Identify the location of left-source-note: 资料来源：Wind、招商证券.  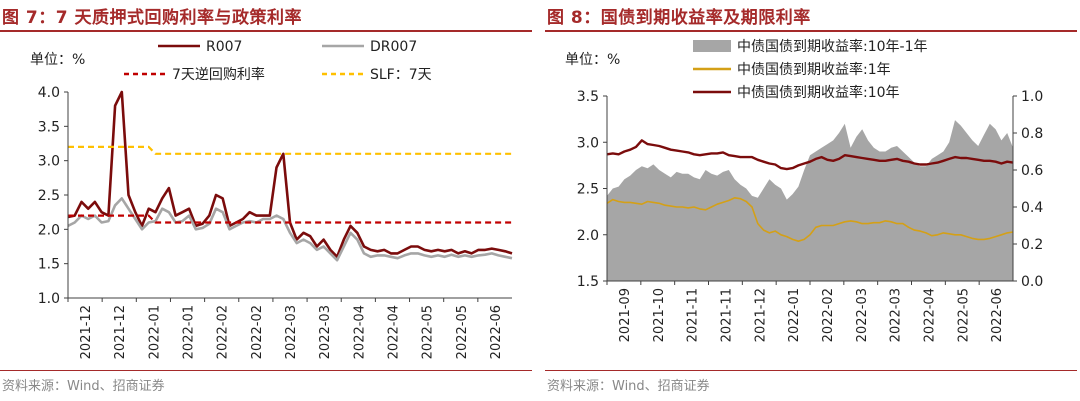
(83, 386).